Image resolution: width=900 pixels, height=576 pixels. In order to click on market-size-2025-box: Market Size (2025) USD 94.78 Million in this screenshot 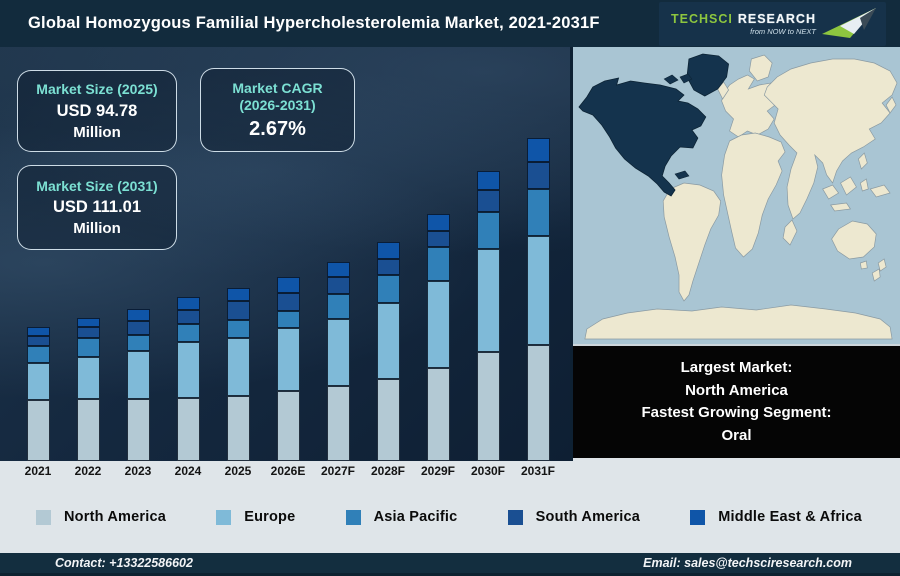, I will do `click(97, 111)`.